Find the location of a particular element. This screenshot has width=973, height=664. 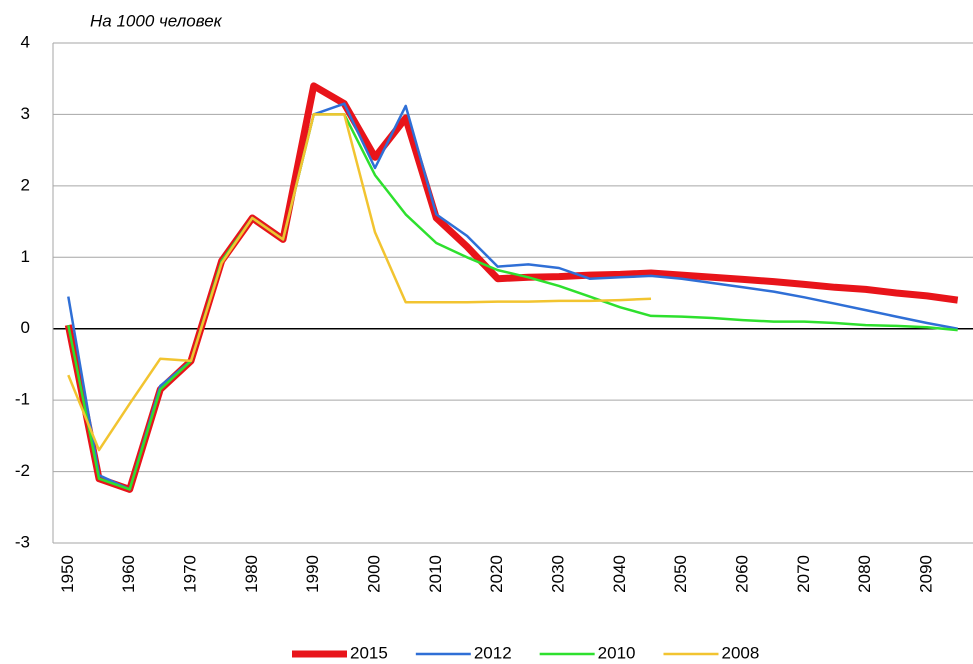

y-tick-label: 3 is located at coordinates (25, 113).